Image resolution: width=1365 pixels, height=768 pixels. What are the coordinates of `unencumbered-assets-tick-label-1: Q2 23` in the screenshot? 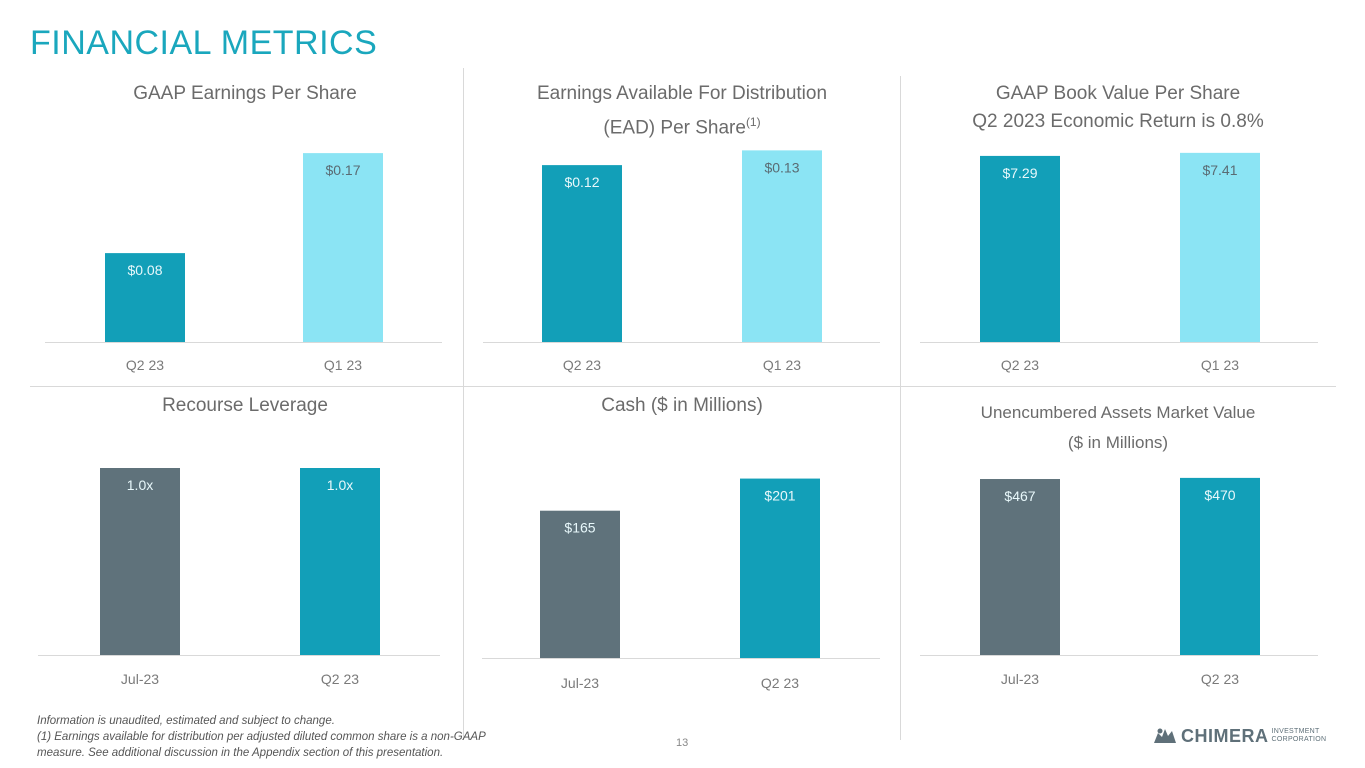 It's located at (1220, 679).